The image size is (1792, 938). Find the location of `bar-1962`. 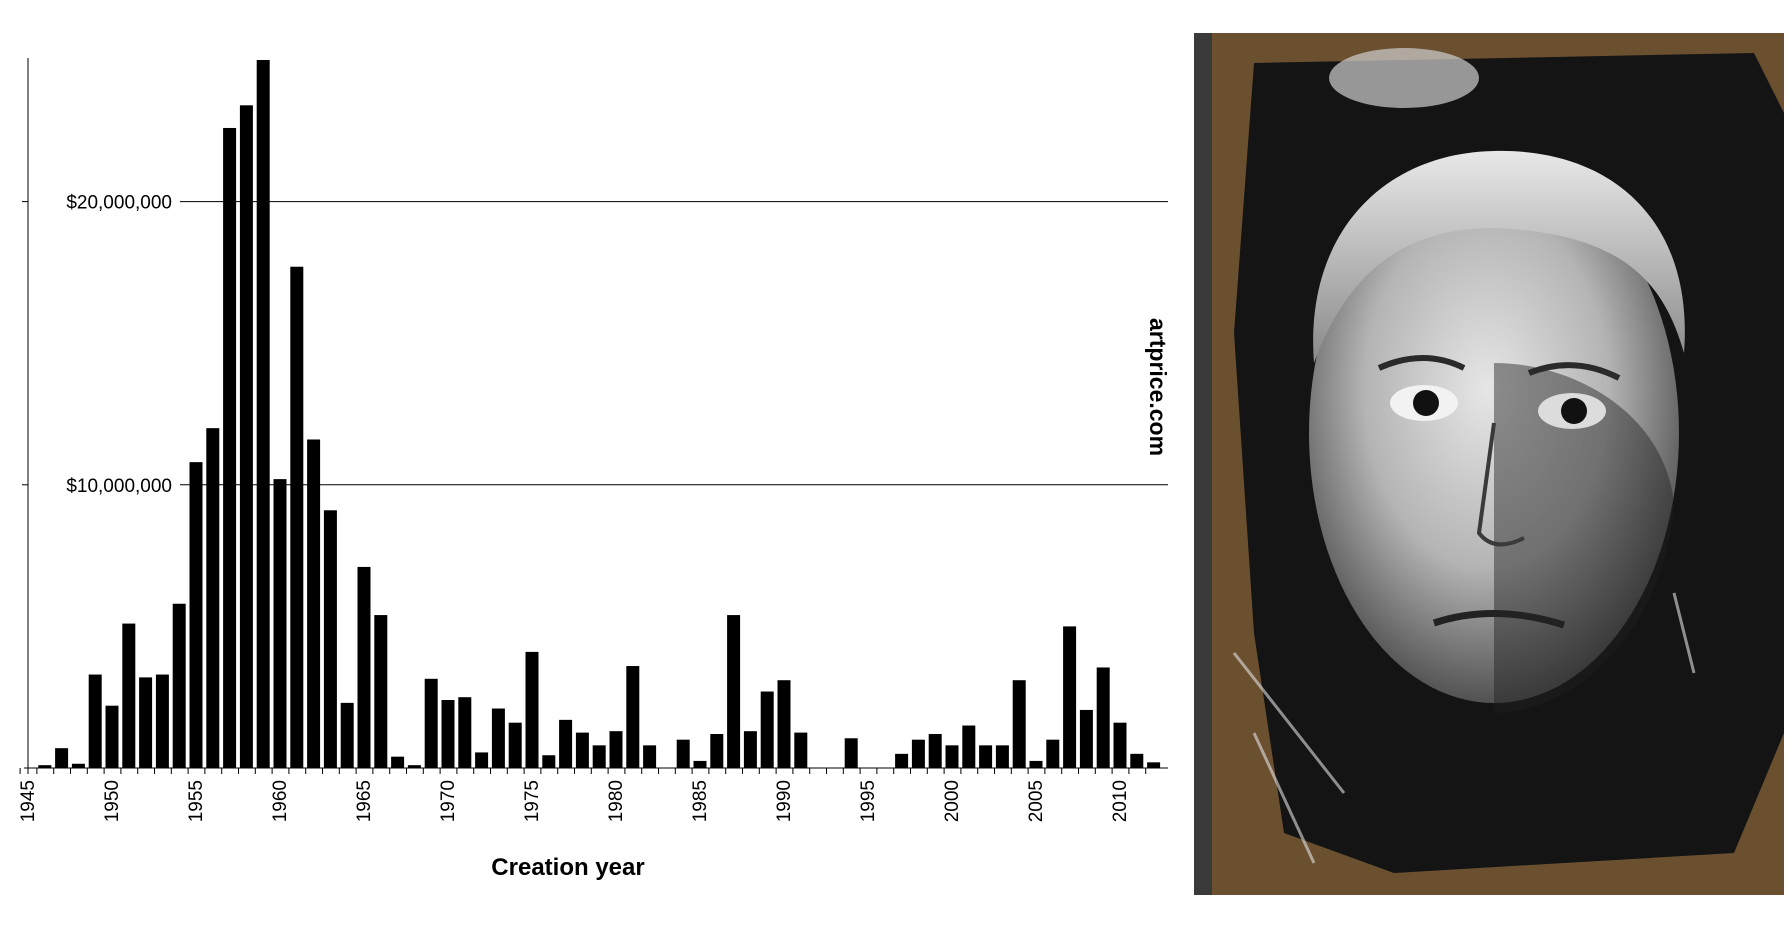

bar-1962 is located at coordinates (314, 603).